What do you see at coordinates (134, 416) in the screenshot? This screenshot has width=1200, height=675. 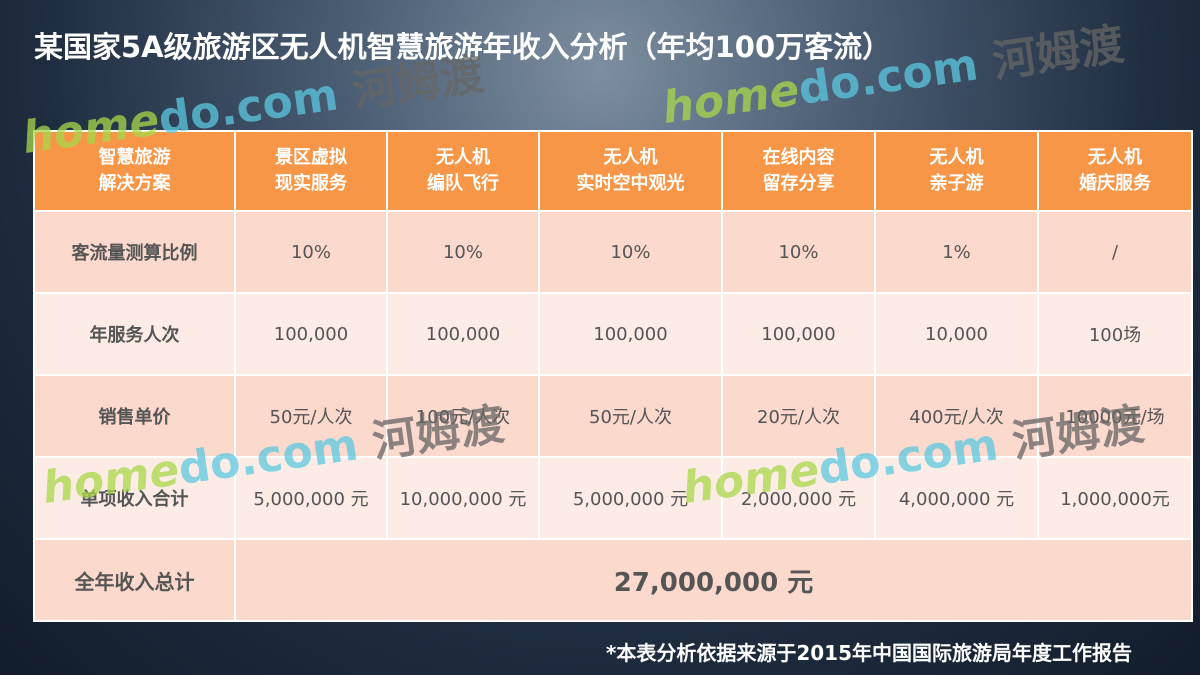 I see `row-header: 销售单价` at bounding box center [134, 416].